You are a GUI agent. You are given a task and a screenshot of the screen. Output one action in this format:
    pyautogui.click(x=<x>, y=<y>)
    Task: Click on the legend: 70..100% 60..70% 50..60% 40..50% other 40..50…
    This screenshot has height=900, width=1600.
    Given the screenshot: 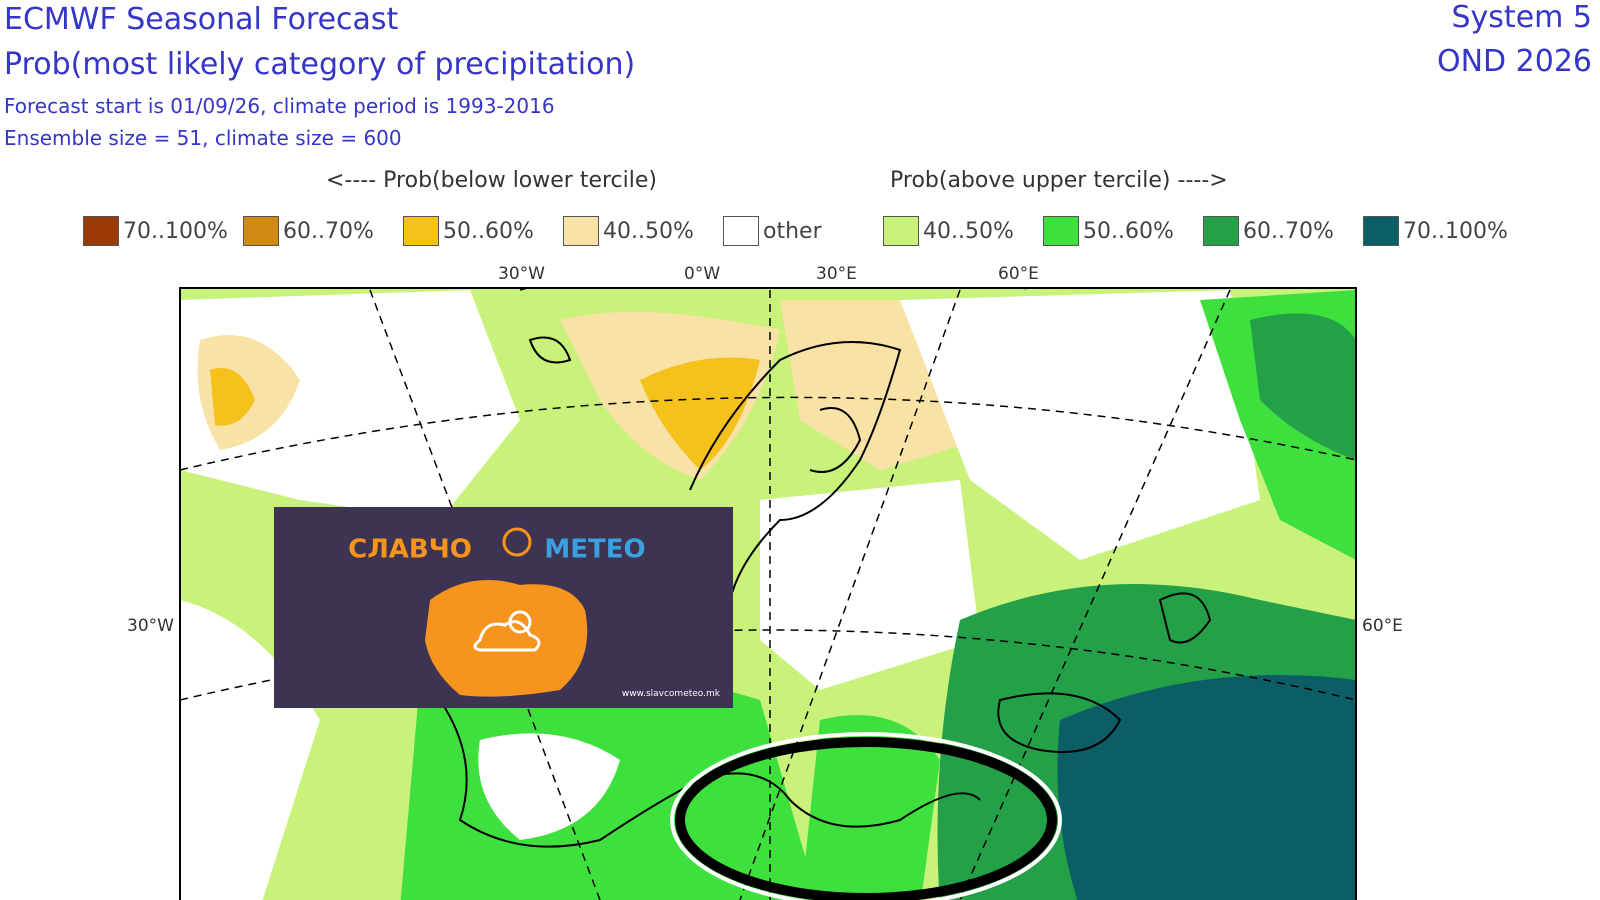 What is the action you would take?
    pyautogui.click(x=800, y=233)
    